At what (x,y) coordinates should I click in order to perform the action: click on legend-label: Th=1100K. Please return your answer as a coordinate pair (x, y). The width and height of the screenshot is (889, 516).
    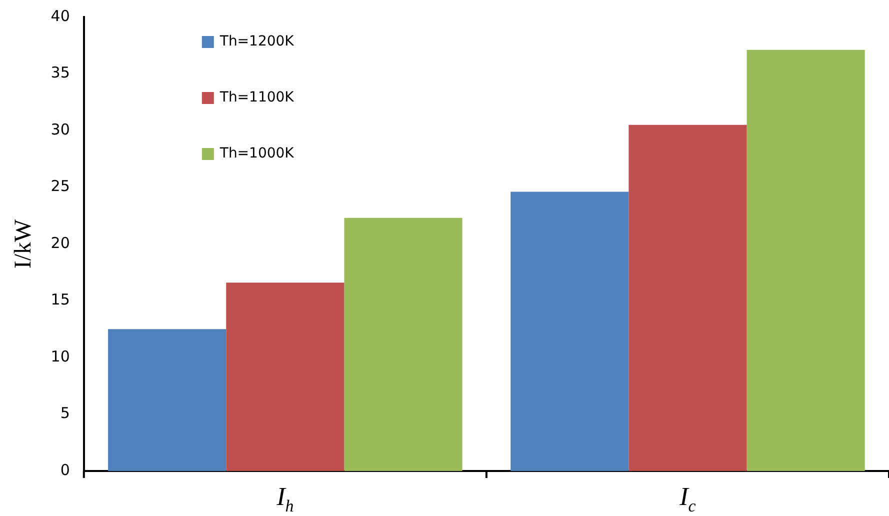
    Looking at the image, I should click on (256, 98).